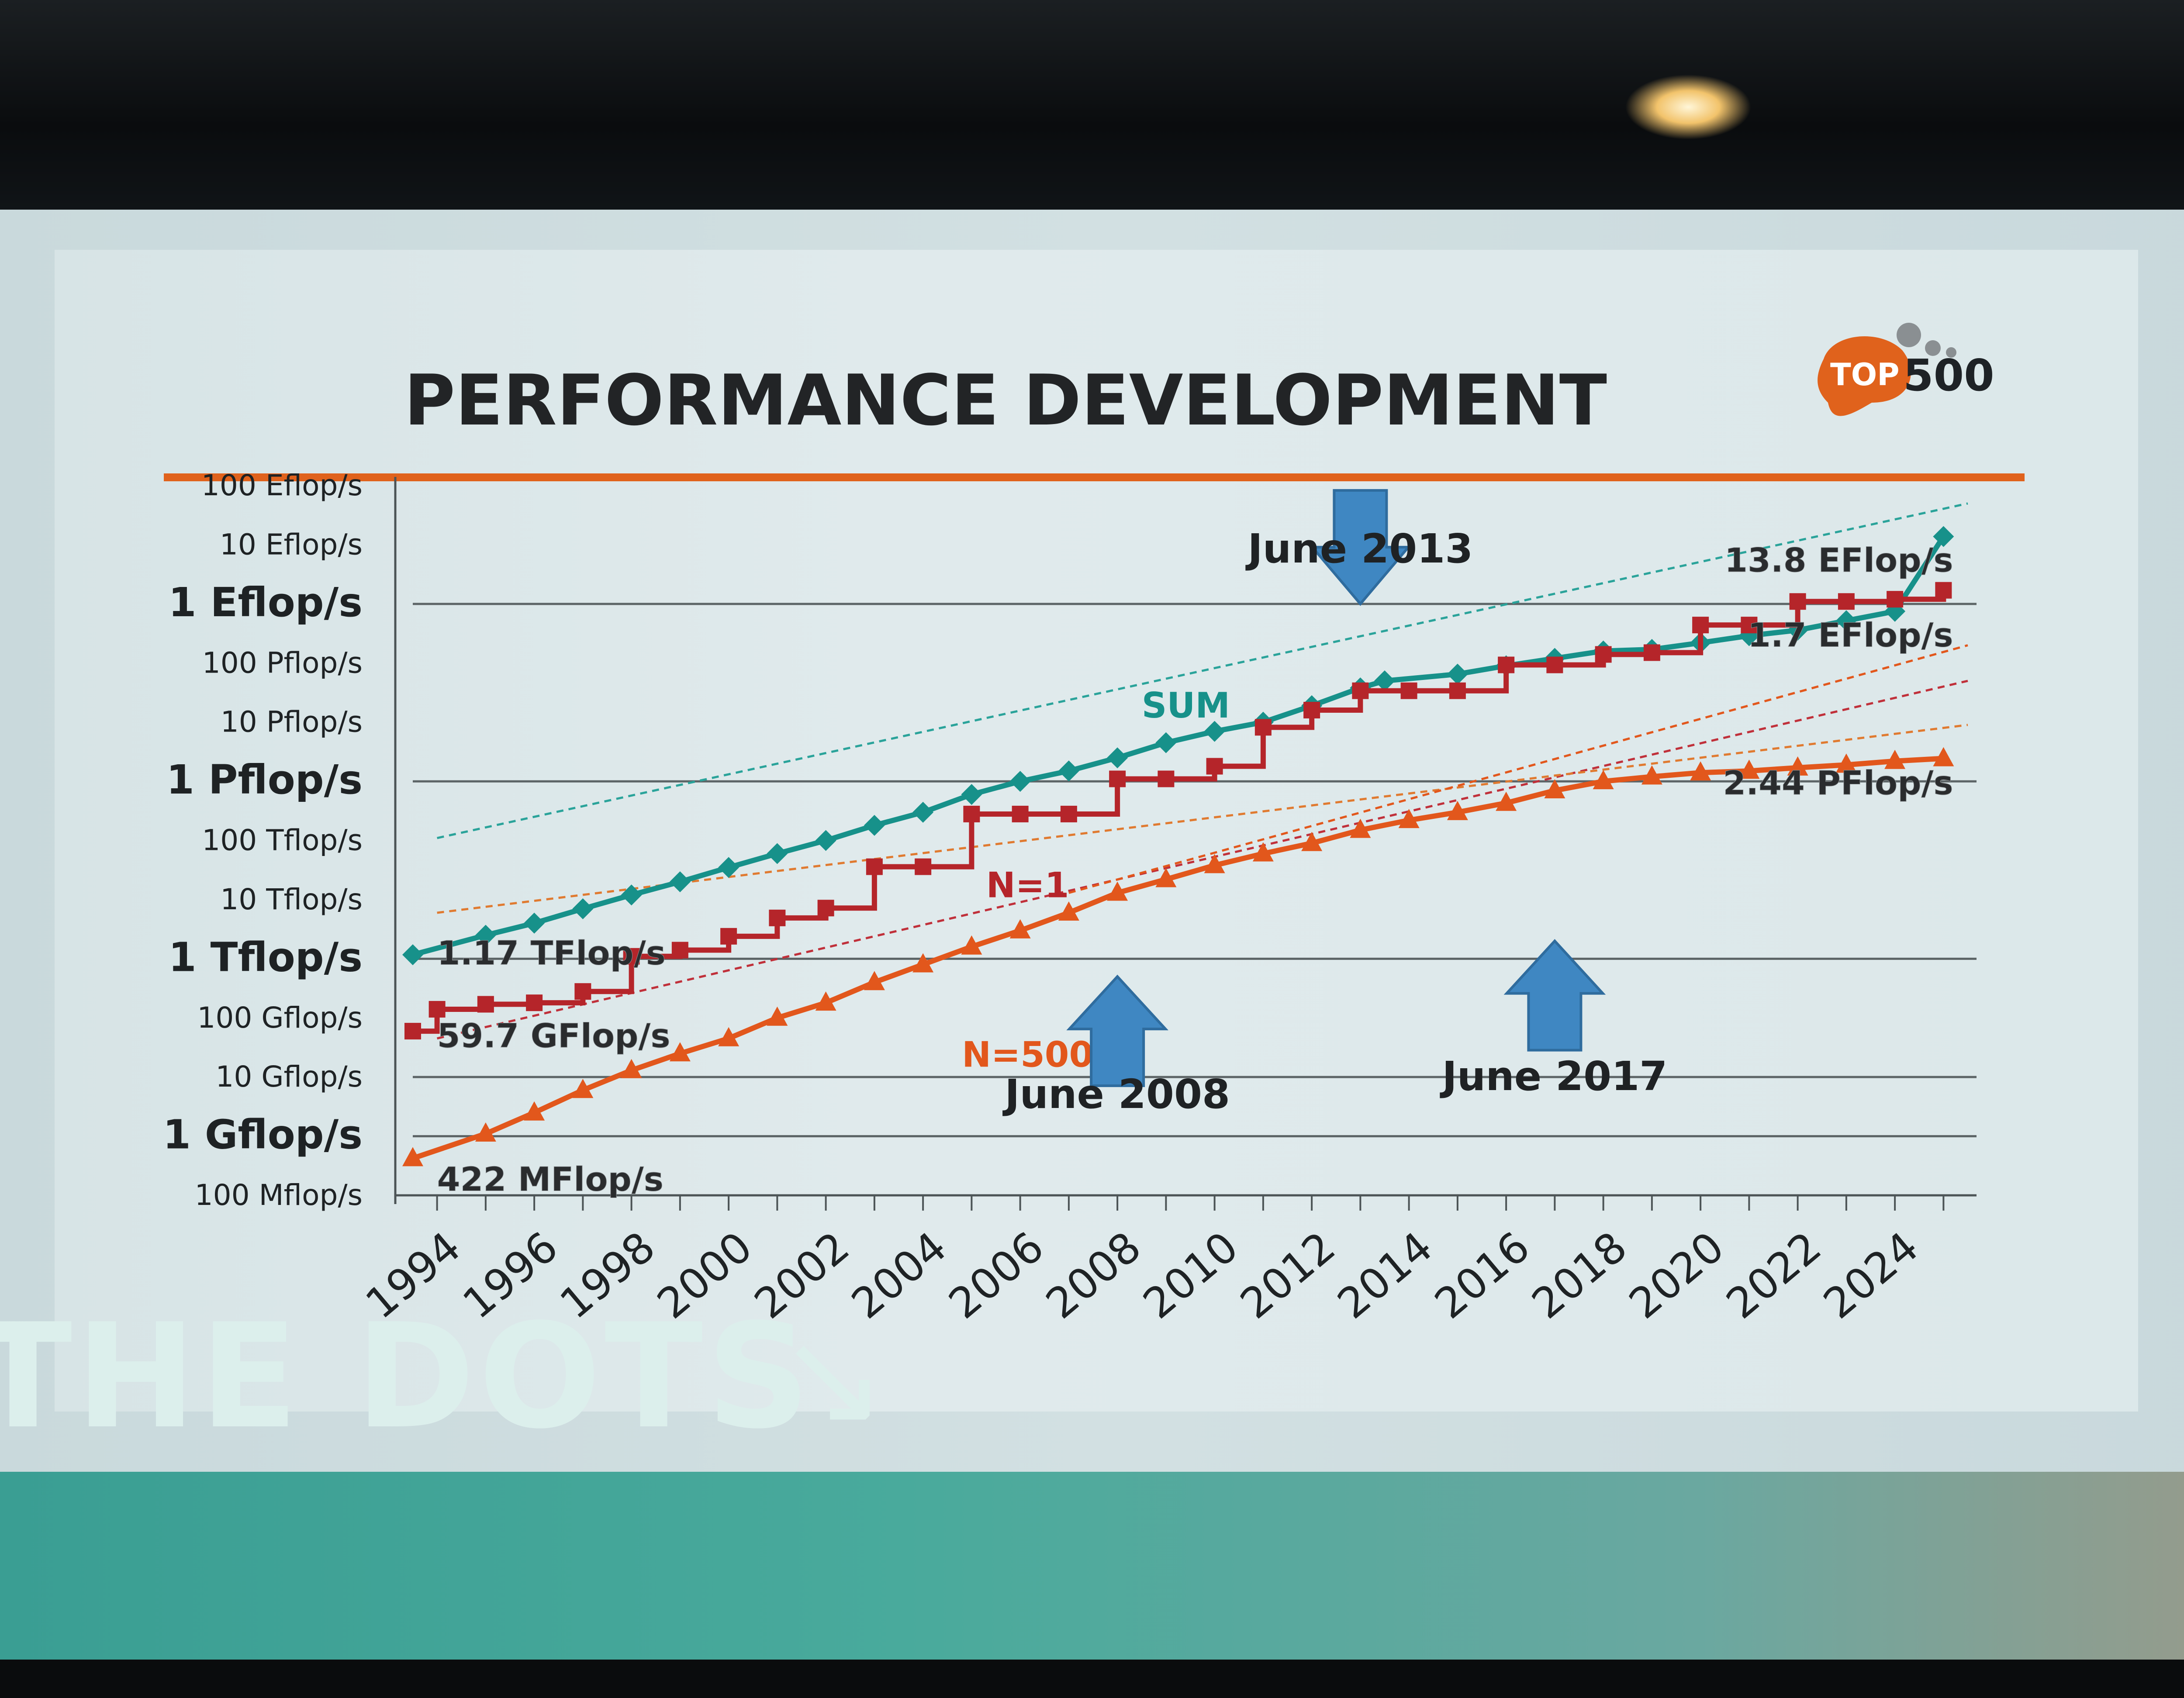  Describe the element at coordinates (1838, 782) in the screenshot. I see `end-value-label: 2.44 PFlop/s` at that location.